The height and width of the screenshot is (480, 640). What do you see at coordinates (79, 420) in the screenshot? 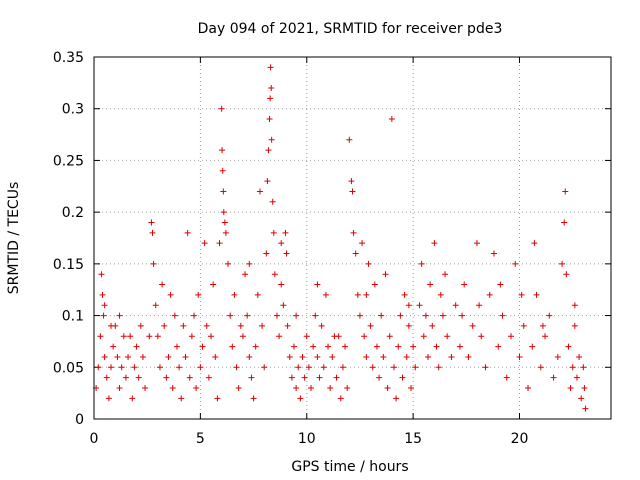
I see `y-tick-label: 0` at bounding box center [79, 420].